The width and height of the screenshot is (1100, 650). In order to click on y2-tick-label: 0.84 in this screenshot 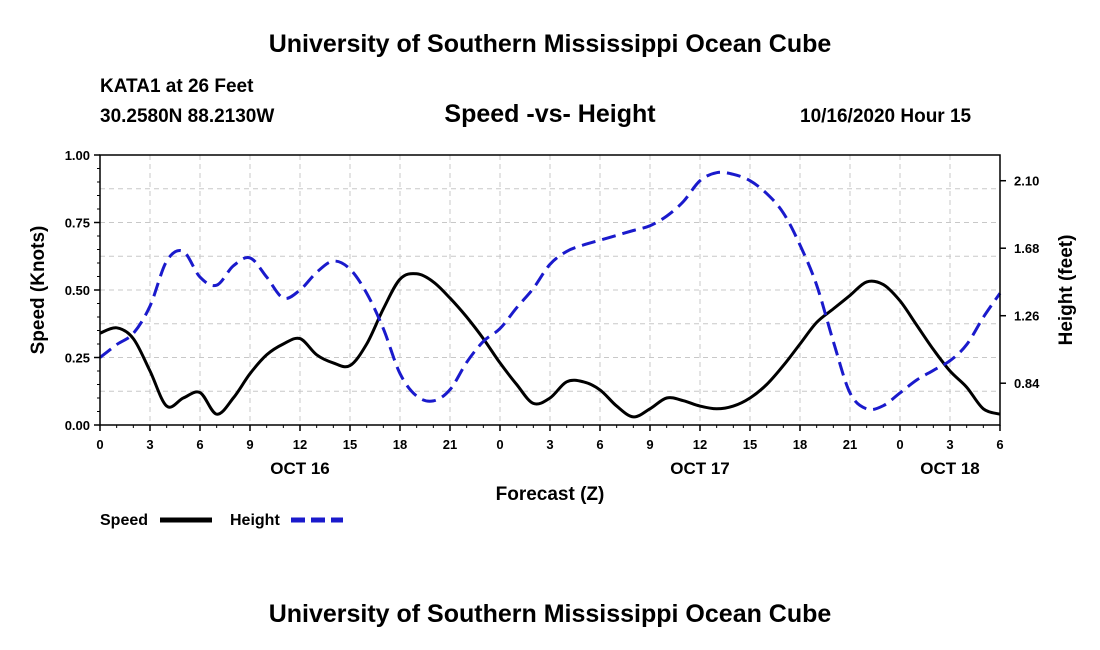, I will do `click(1027, 383)`.